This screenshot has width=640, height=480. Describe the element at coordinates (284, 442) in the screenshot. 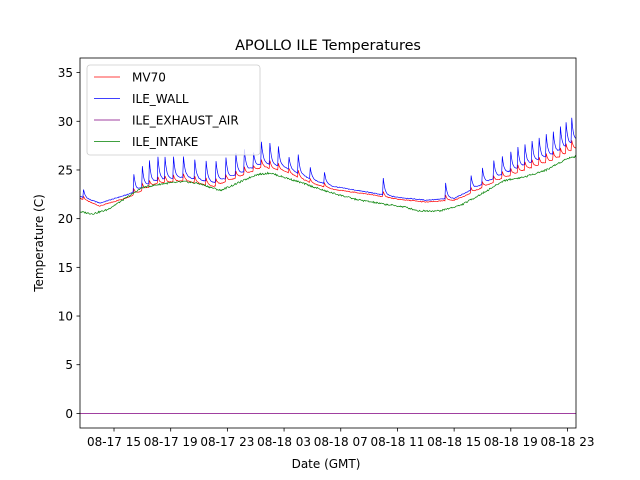

I see `x-tick-label: 08-18 03` at that location.